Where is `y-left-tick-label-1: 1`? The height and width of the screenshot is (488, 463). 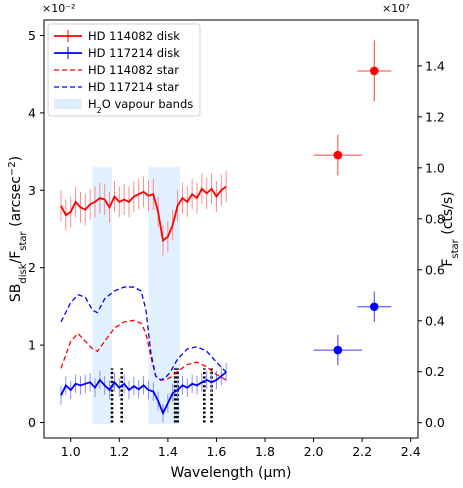
y-left-tick-label-1: 1 is located at coordinates (32, 345).